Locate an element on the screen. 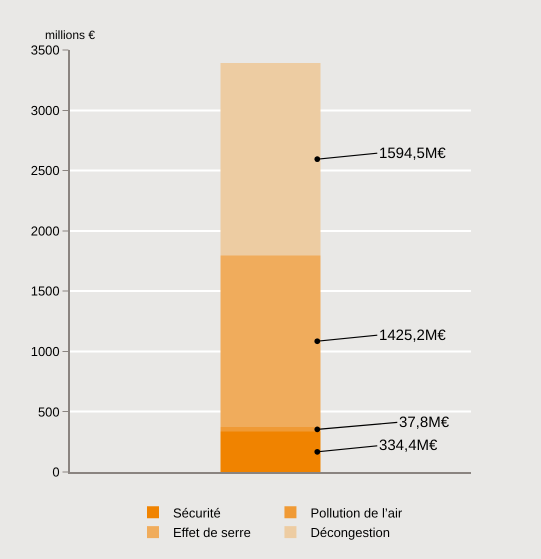 The height and width of the screenshot is (559, 541). data-label: 37,8M€ is located at coordinates (424, 422).